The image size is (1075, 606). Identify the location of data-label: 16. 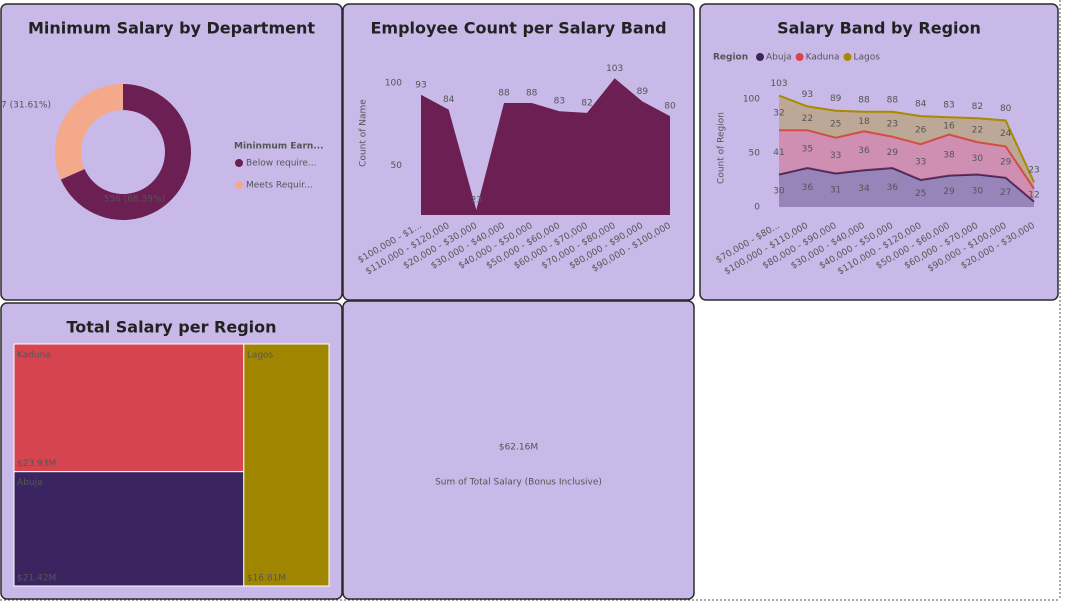
(949, 126).